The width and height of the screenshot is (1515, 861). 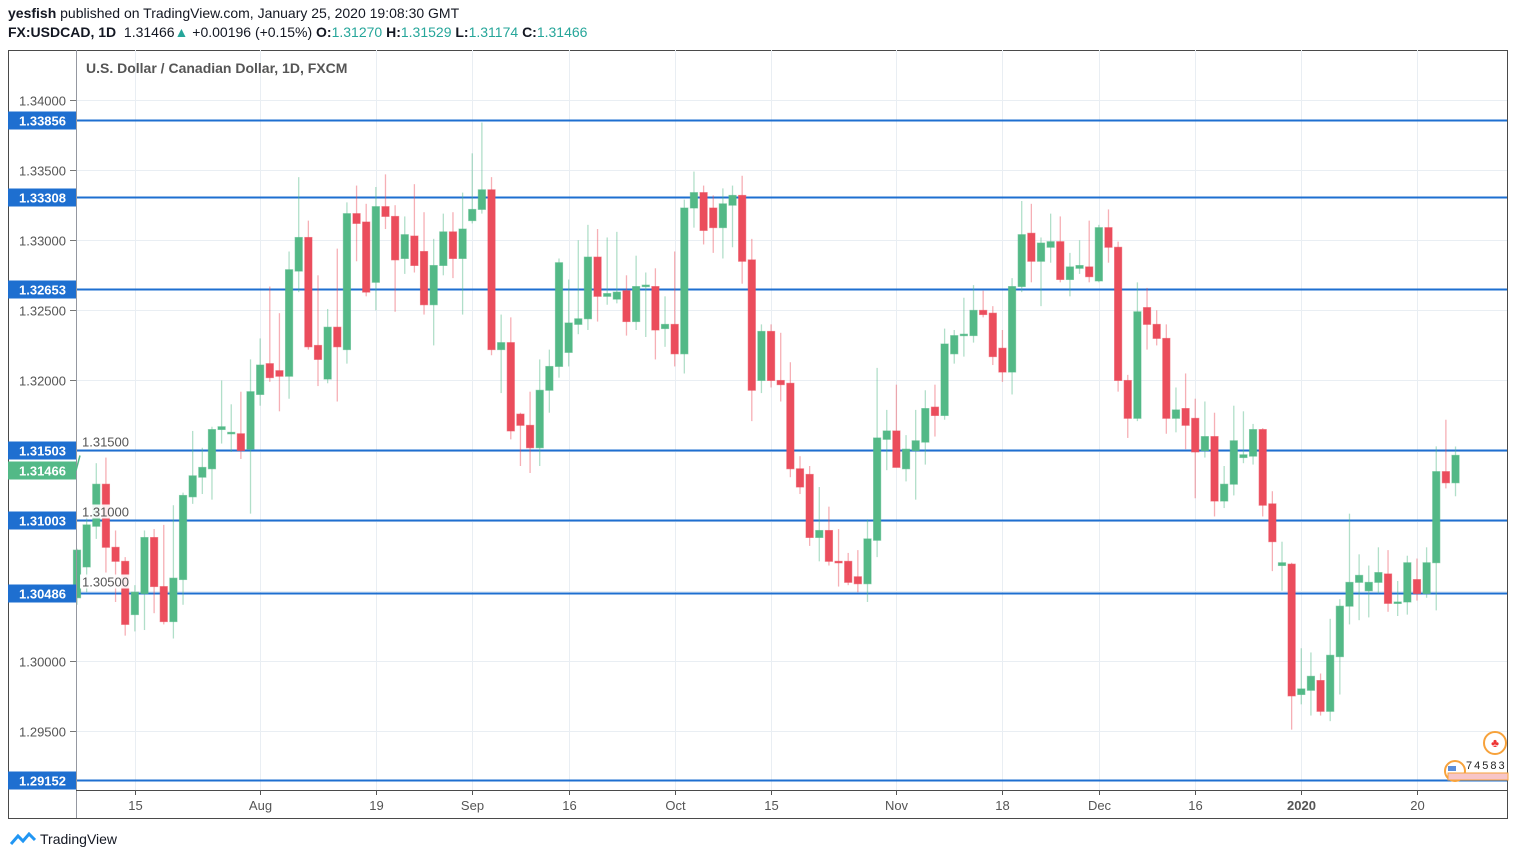 I want to click on canada-flag-icon, so click(x=1495, y=743).